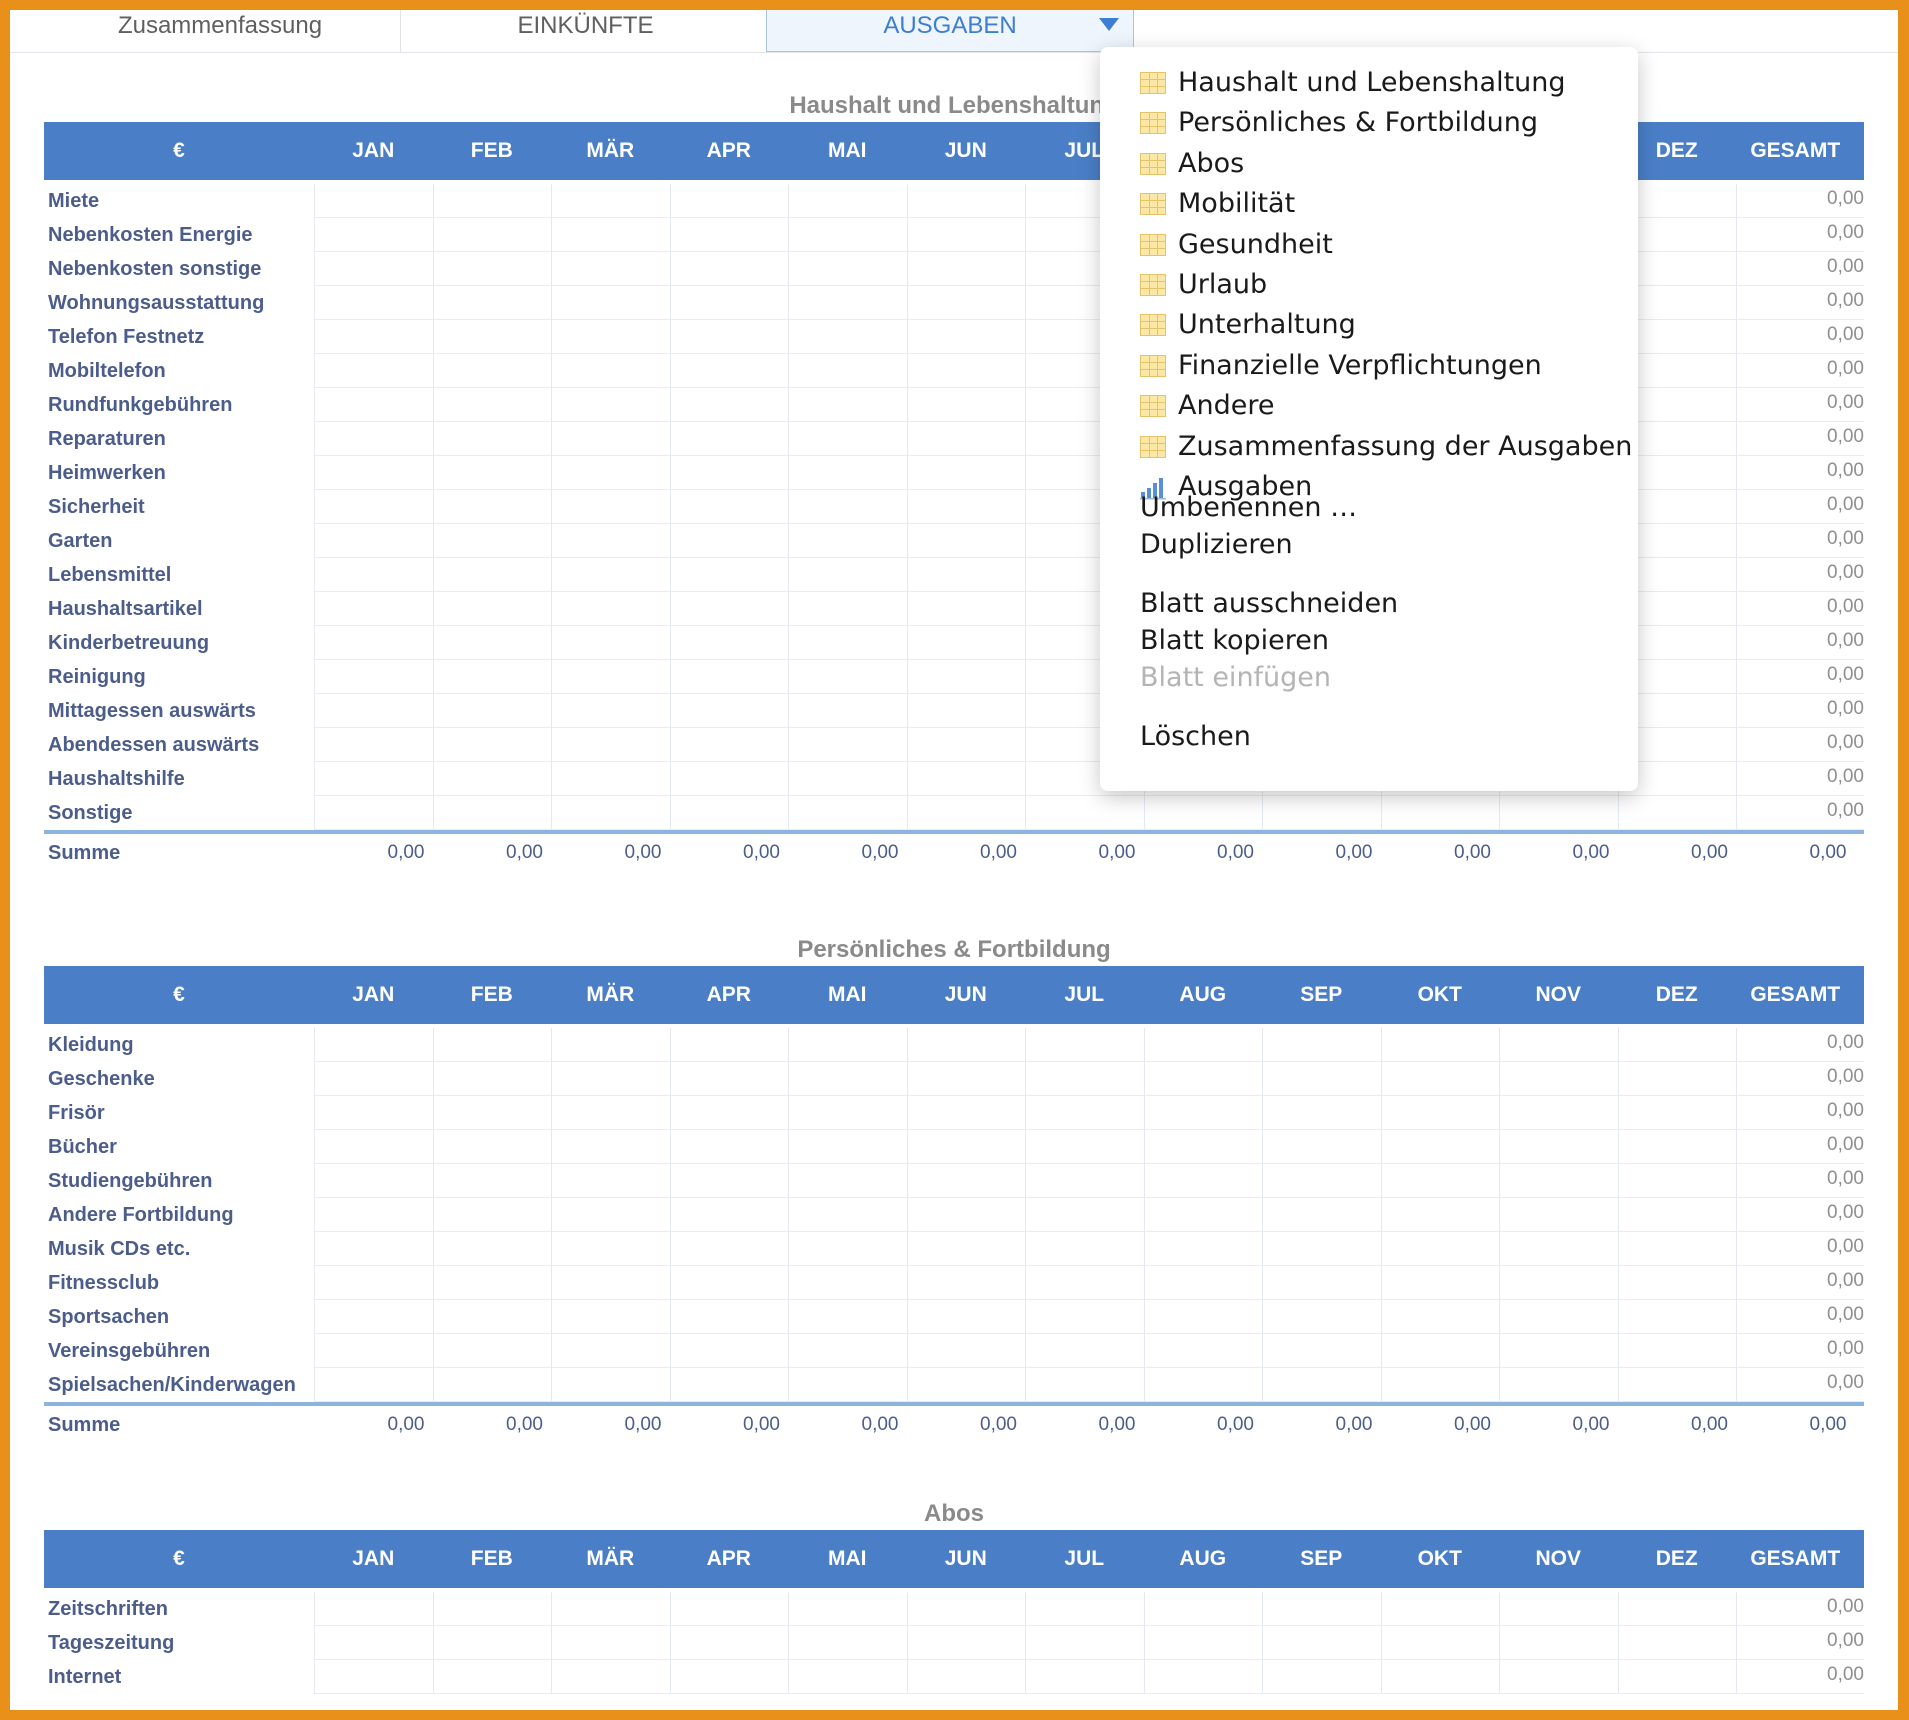 Image resolution: width=1909 pixels, height=1720 pixels. Describe the element at coordinates (956, 1045) in the screenshot. I see `table-row: Kleidung 0,00` at that location.